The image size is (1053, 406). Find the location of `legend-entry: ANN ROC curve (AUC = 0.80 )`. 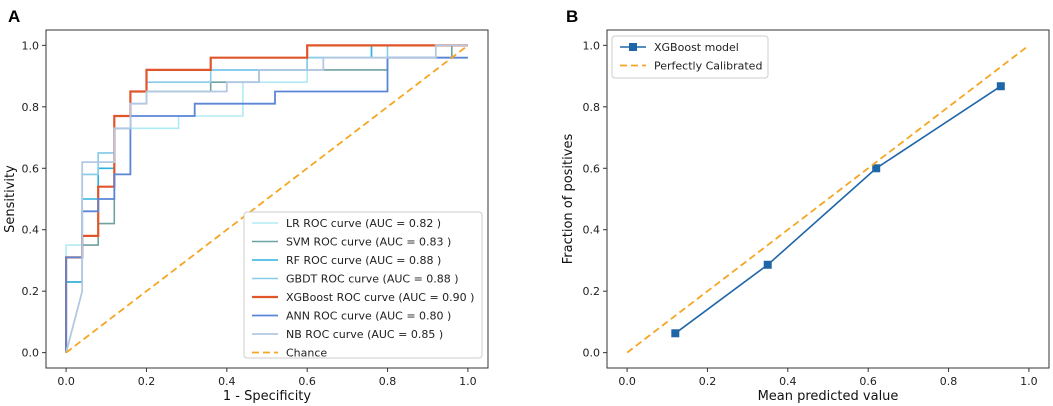

legend-entry: ANN ROC curve (AUC = 0.80 ) is located at coordinates (368, 316).